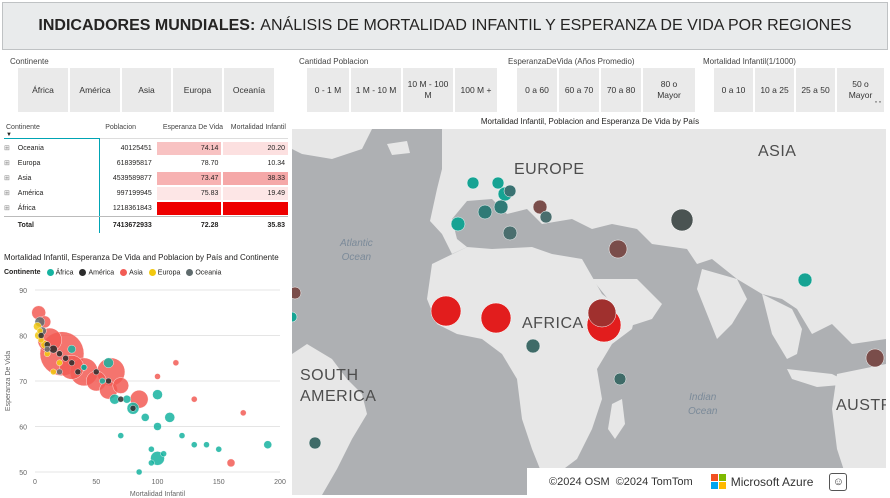 Image resolution: width=890 pixels, height=498 pixels. I want to click on slicer-tile-esp-70-80: 70 a 80, so click(621, 90).